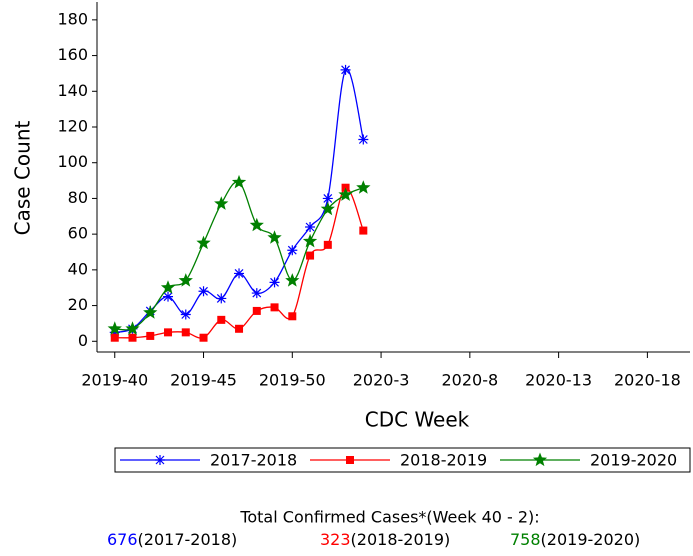 Image resolution: width=693 pixels, height=556 pixels. I want to click on total-value: 758, so click(525, 539).